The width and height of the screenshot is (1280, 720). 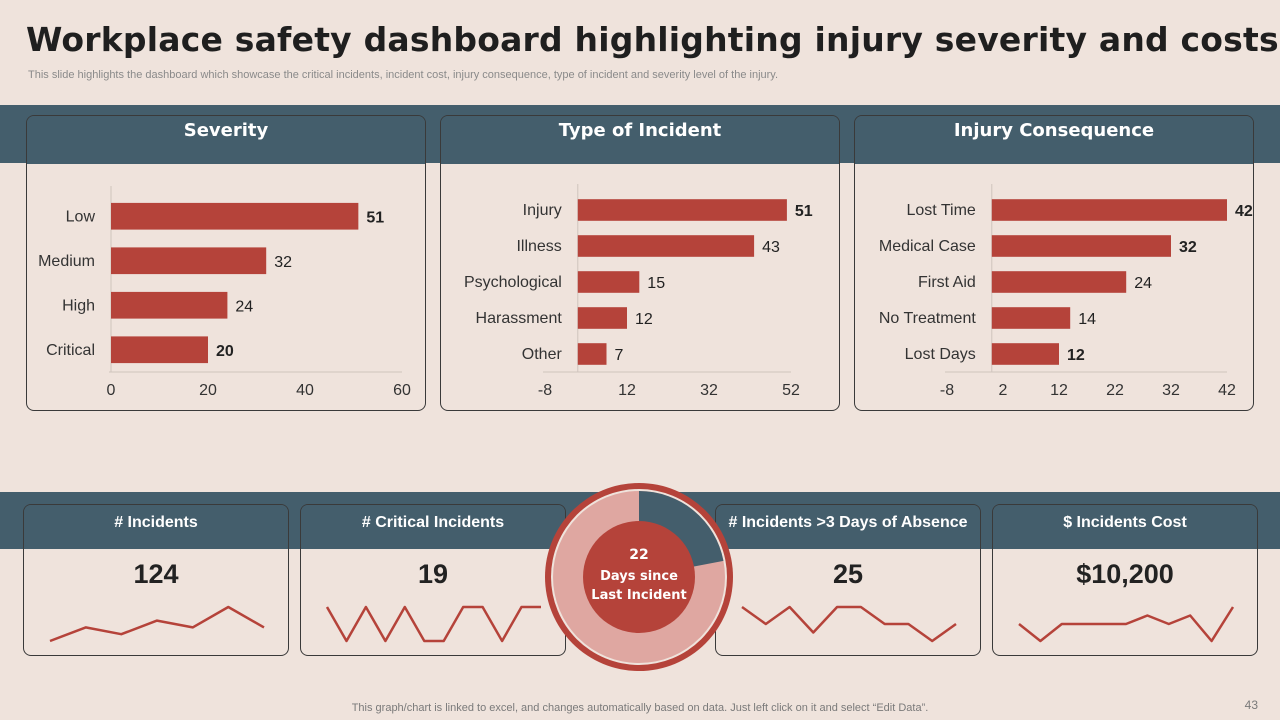 I want to click on data-label: 43, so click(x=771, y=247).